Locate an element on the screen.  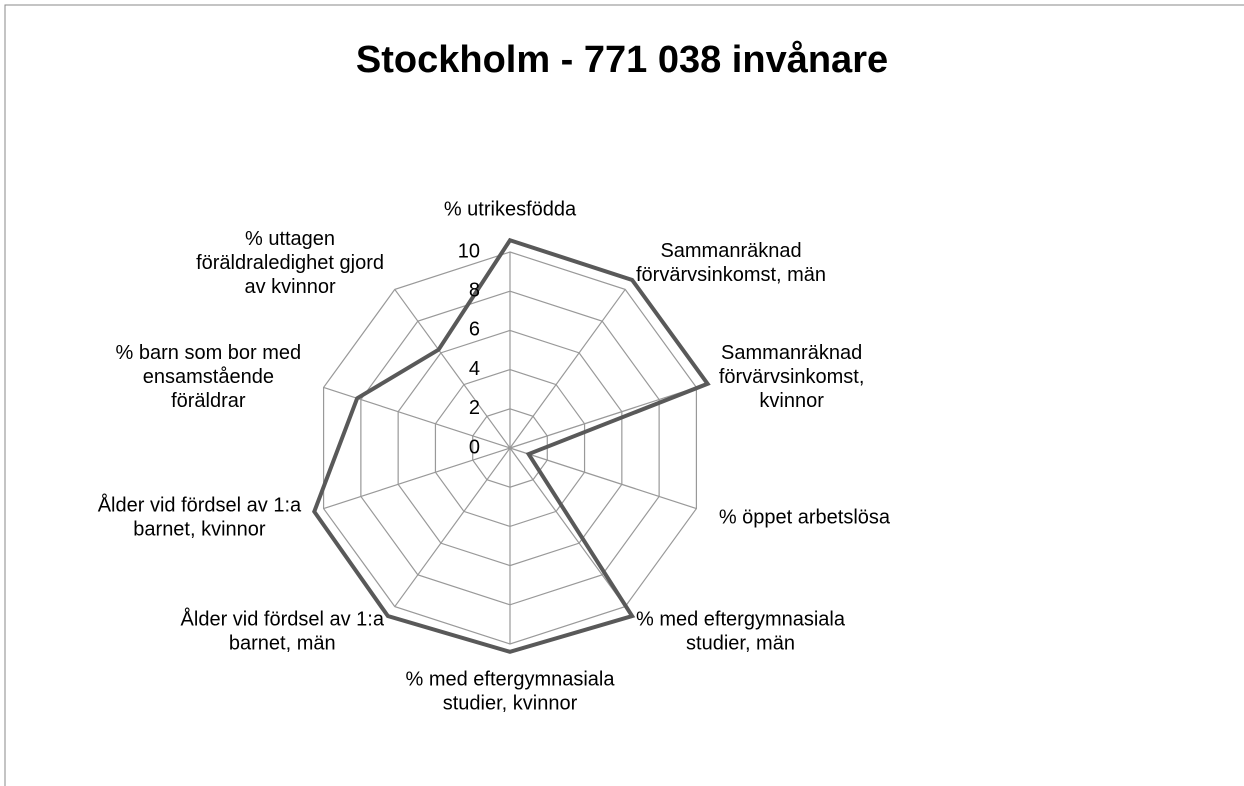
axis-label-line: studier, kvinnor is located at coordinates (510, 703).